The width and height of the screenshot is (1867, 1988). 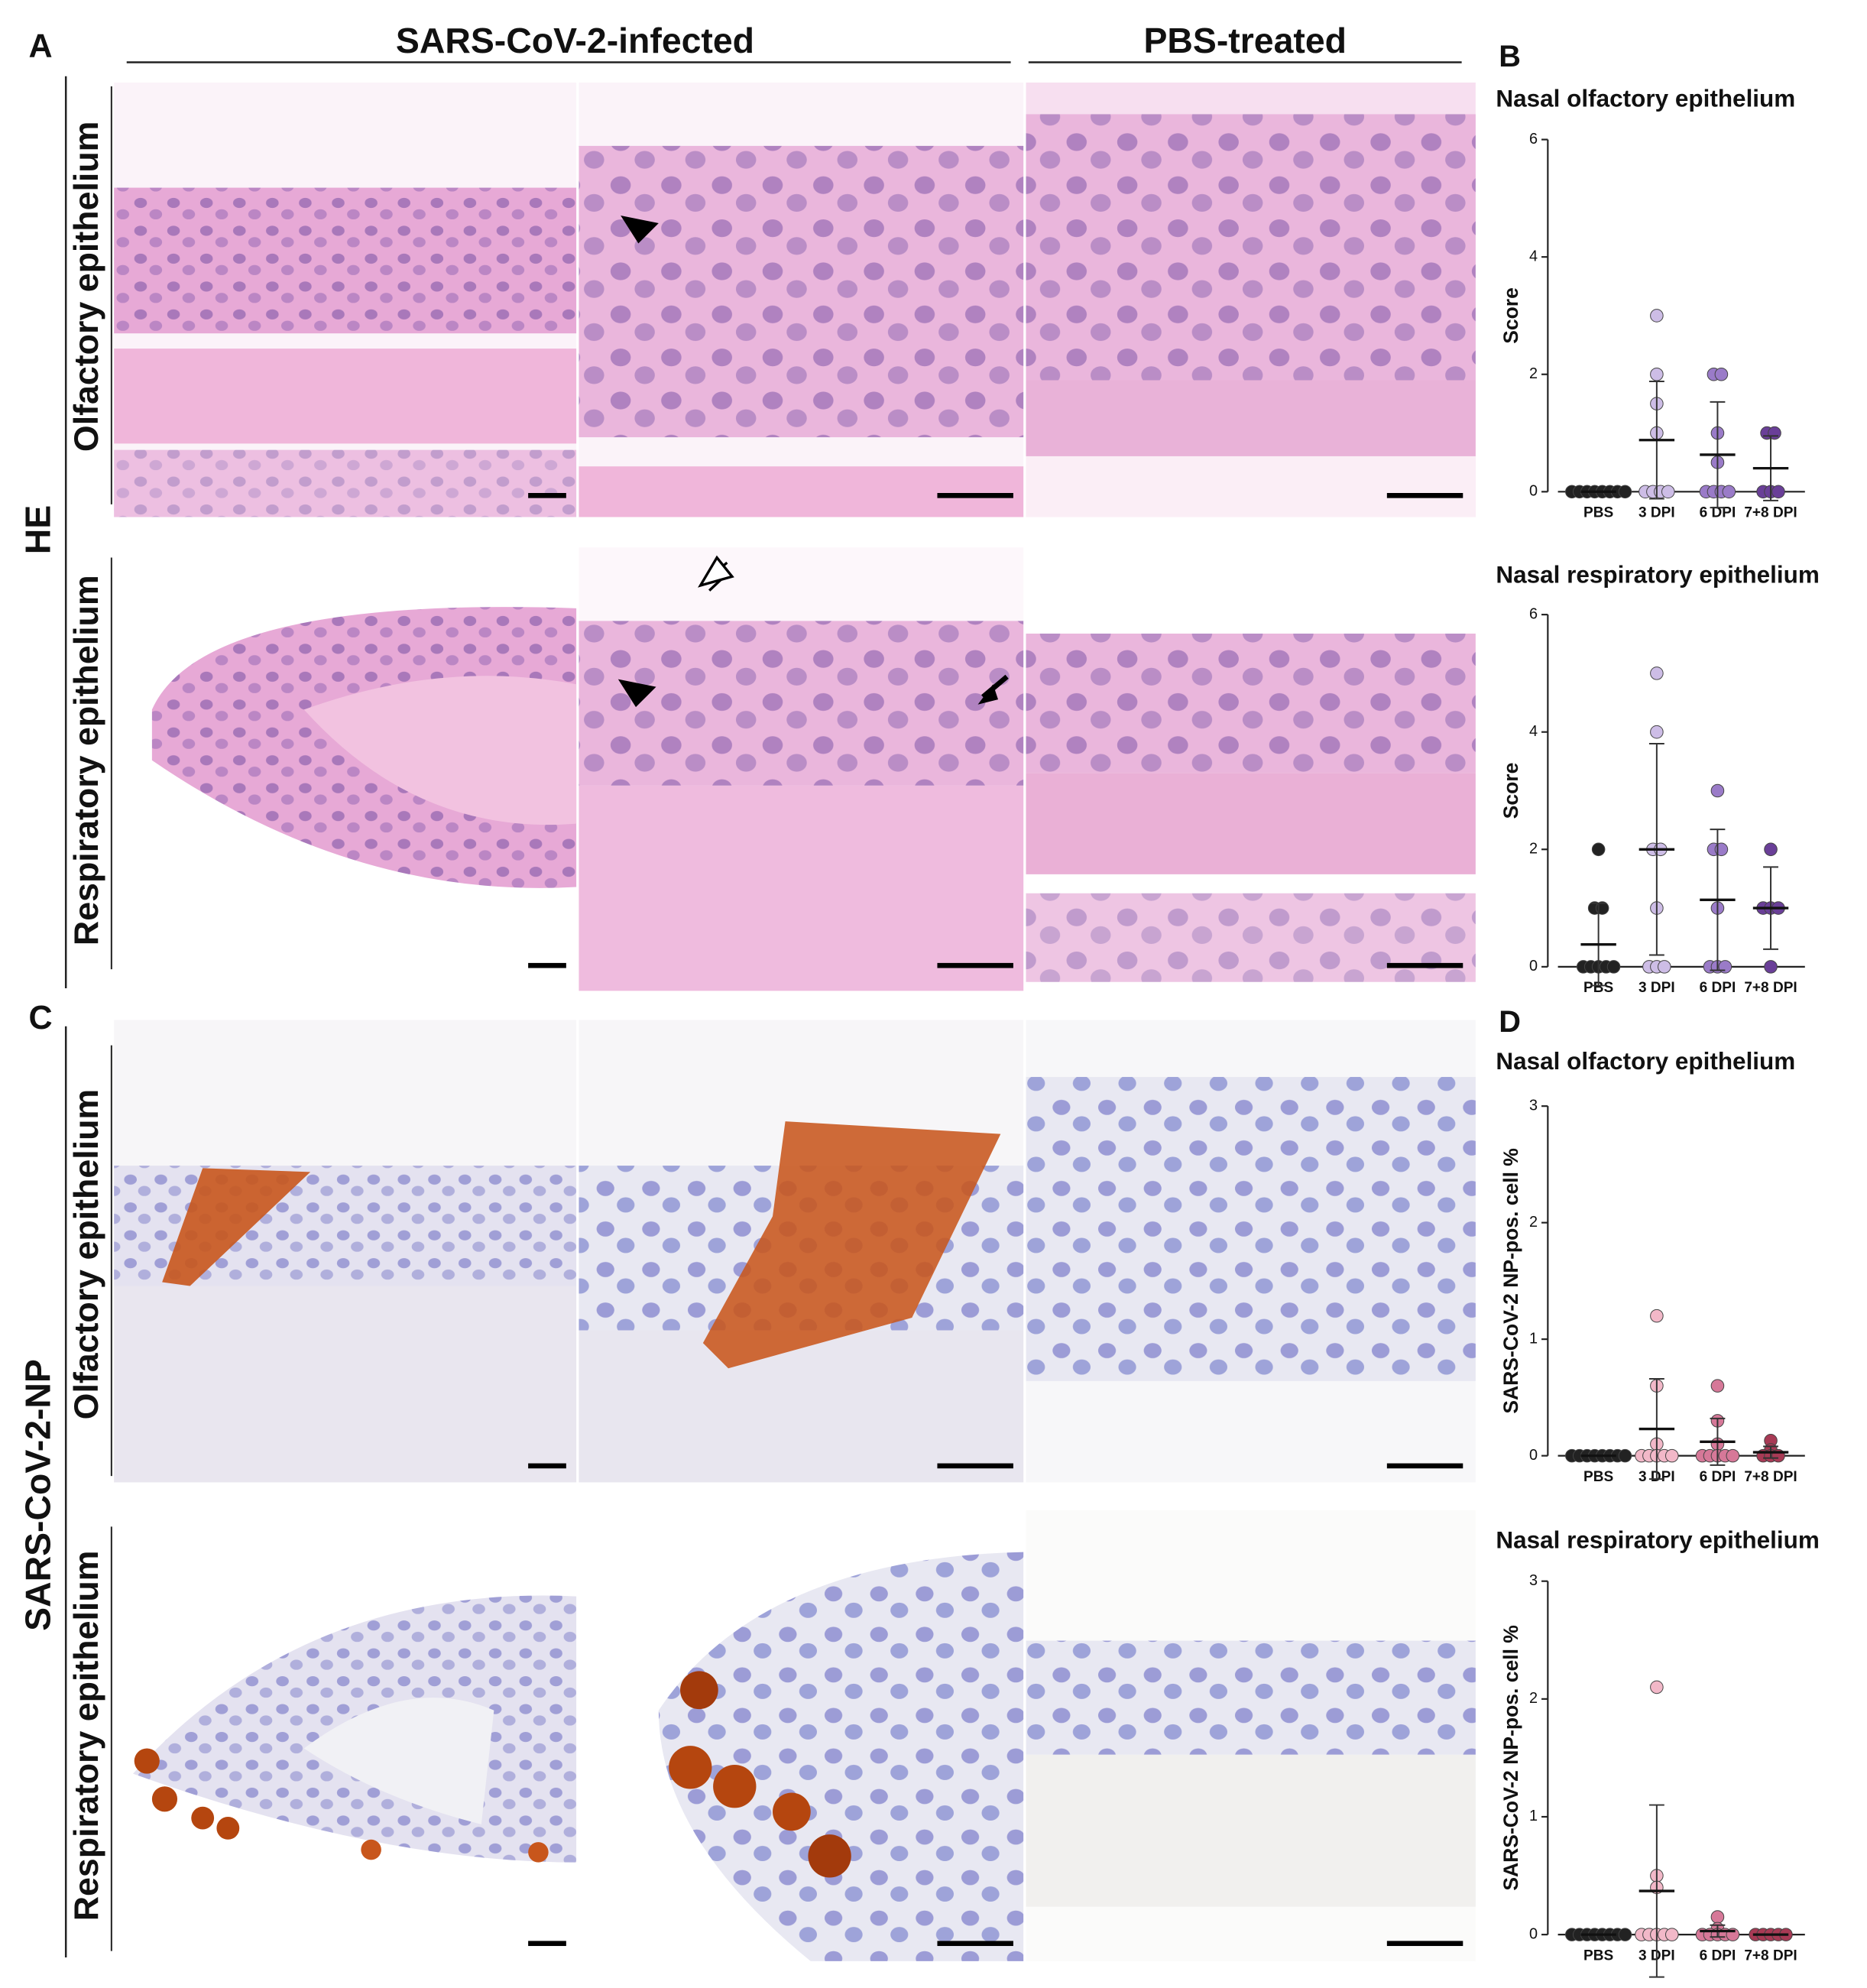 I want to click on panel-label: C, so click(x=40, y=1018).